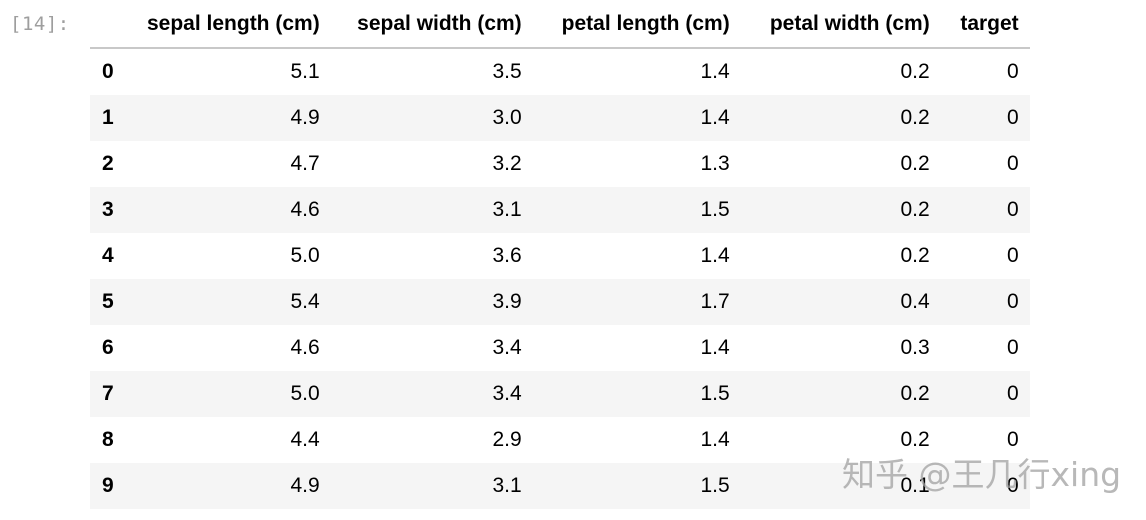 The width and height of the screenshot is (1146, 520). I want to click on cell-petal-length: 1.7, so click(715, 301).